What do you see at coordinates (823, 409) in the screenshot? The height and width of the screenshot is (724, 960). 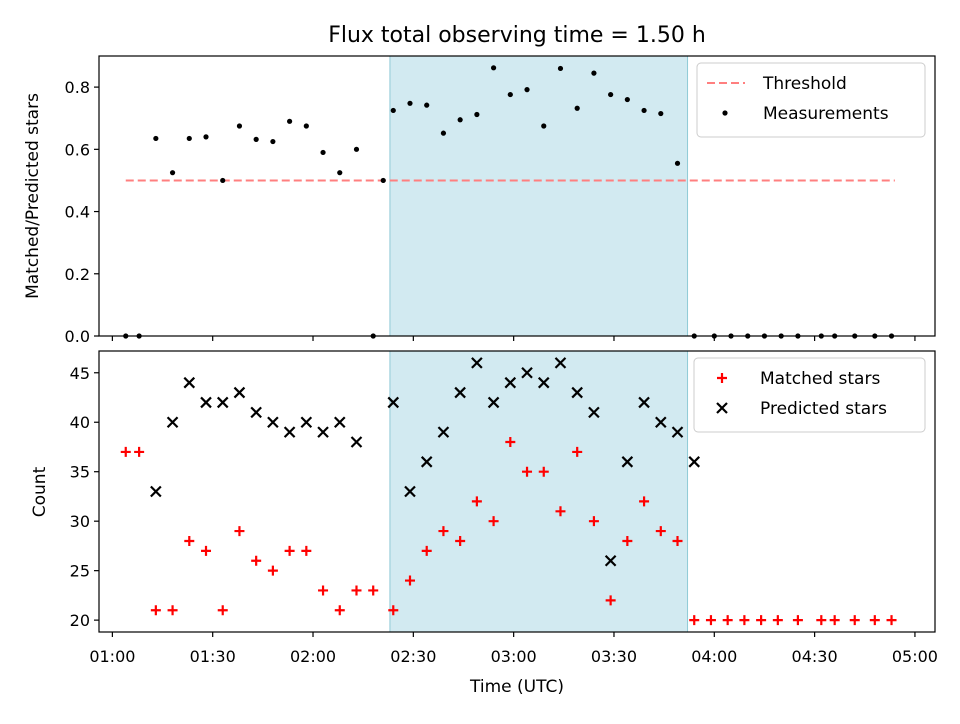 I see `legend-label: Predicted stars` at bounding box center [823, 409].